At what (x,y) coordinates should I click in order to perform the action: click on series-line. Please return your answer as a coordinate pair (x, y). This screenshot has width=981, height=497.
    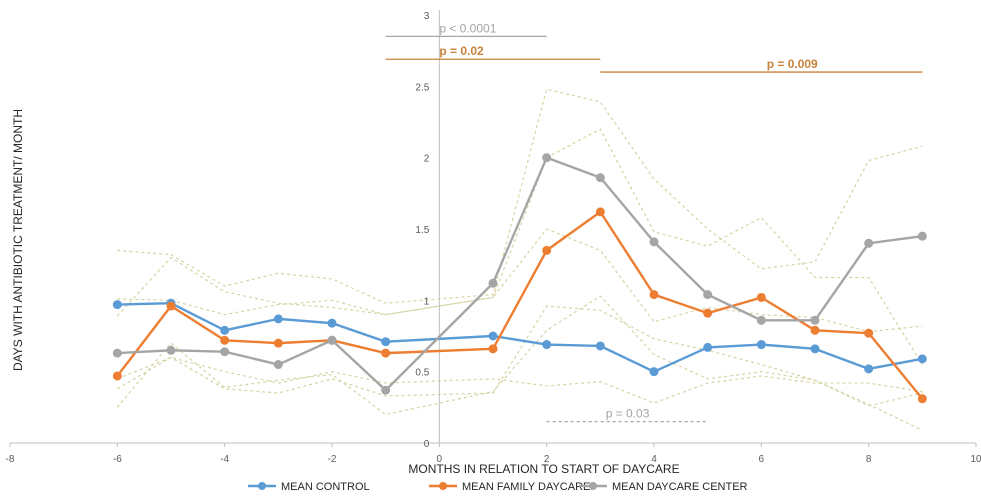
    Looking at the image, I should click on (520, 337).